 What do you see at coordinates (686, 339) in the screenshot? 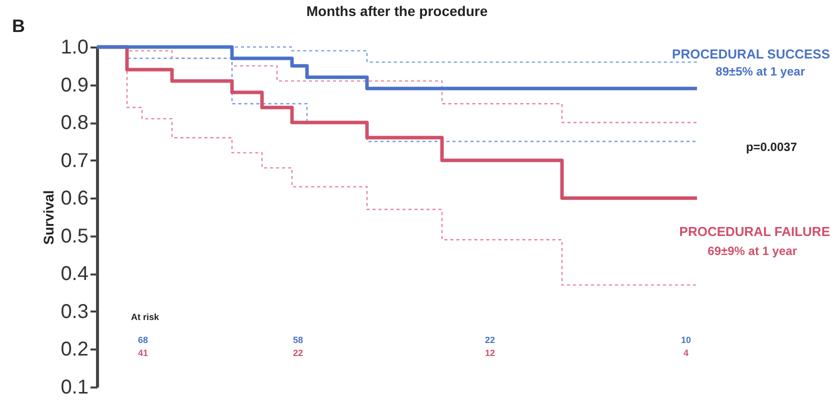
I see `annotation: 10` at bounding box center [686, 339].